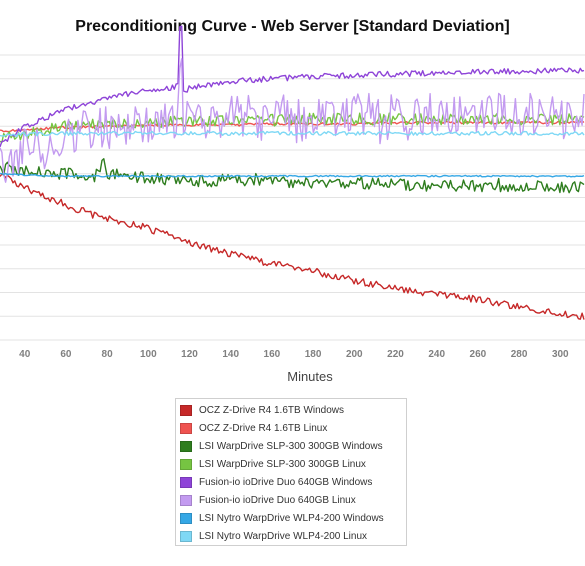 This screenshot has height=566, width=585. Describe the element at coordinates (277, 500) in the screenshot. I see `legend-label: Fusion-io ioDrive Duo 640GB Linux` at that location.